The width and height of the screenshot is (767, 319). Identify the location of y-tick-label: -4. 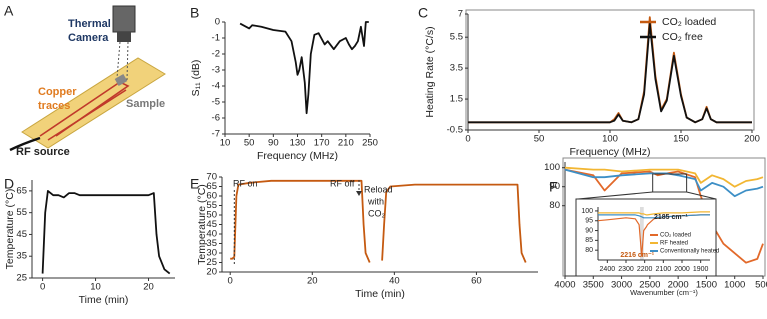
(216, 86).